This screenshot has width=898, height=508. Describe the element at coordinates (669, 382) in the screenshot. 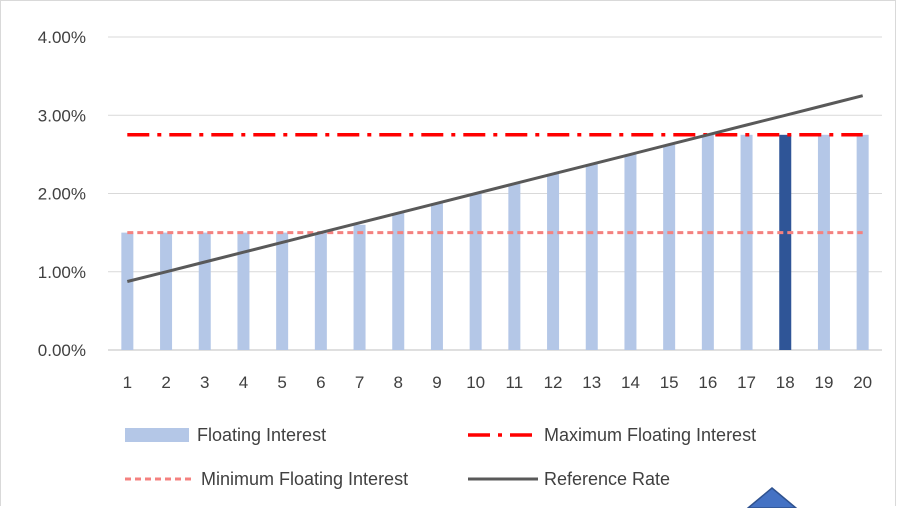

I see `x-tick-label: 15` at that location.